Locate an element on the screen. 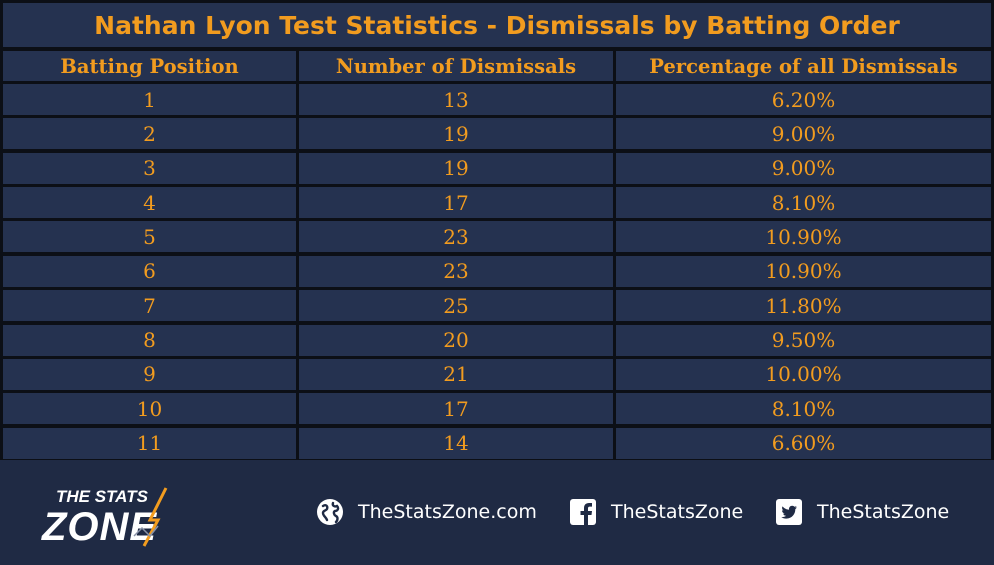  column-header: Number of Dismissals is located at coordinates (456, 66).